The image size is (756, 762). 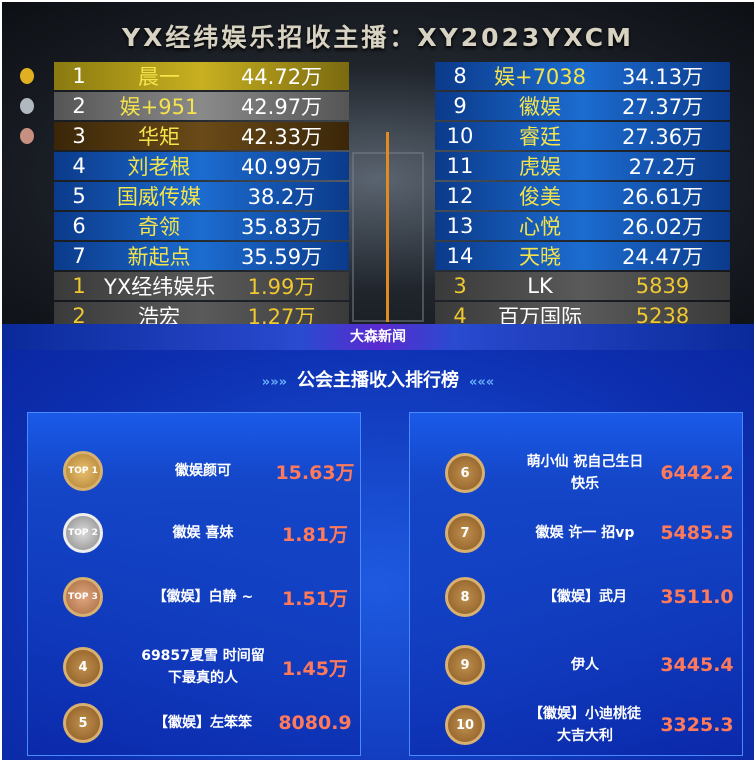 What do you see at coordinates (201, 256) in the screenshot?
I see `board-row: 7 新起点 35.59万` at bounding box center [201, 256].